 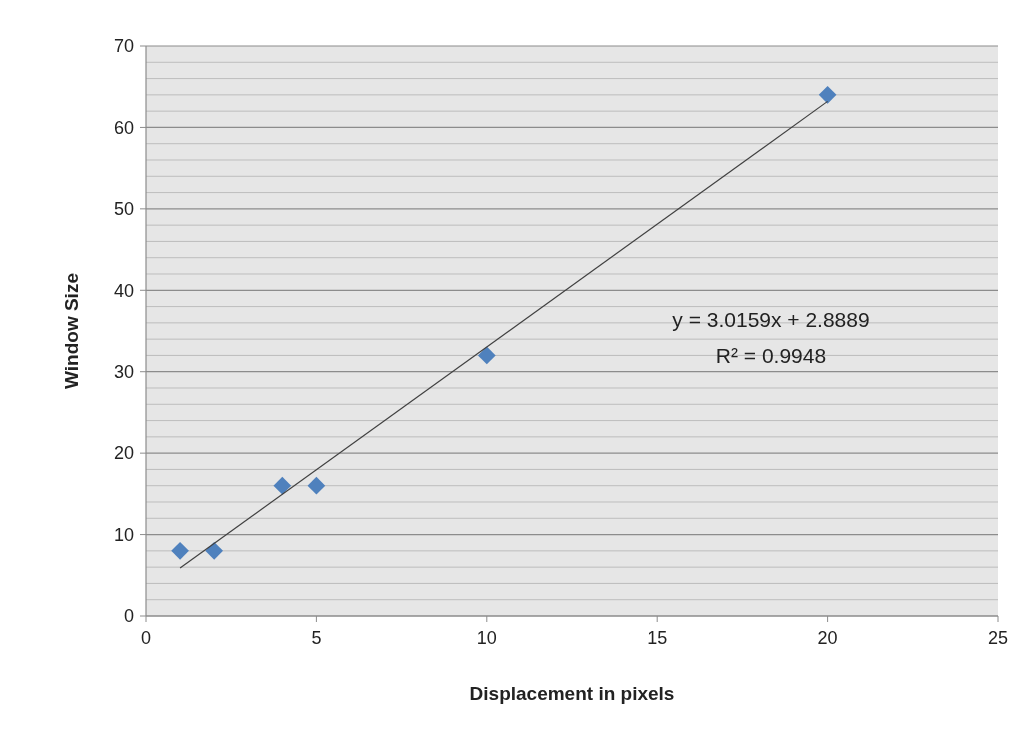 I want to click on x-tick-label: 10, so click(x=486, y=638).